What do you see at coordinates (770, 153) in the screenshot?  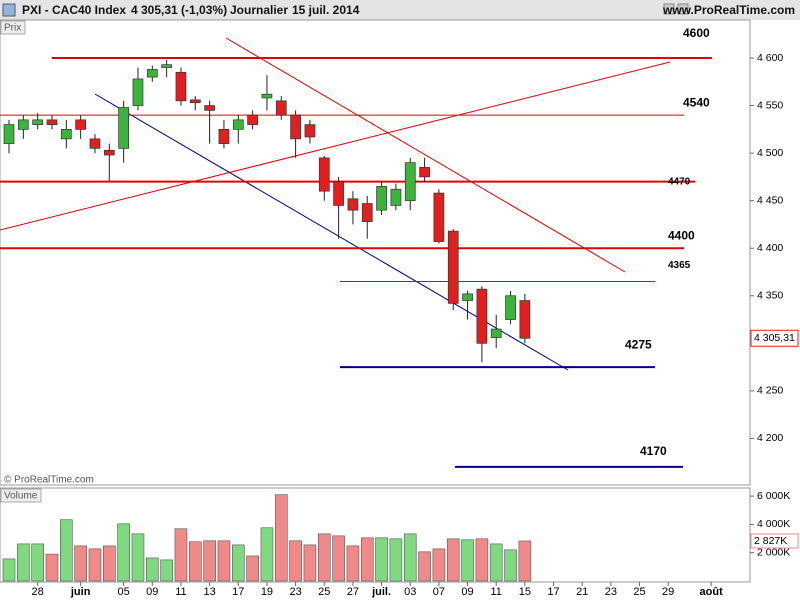 I see `y-tick-label: 4 500` at bounding box center [770, 153].